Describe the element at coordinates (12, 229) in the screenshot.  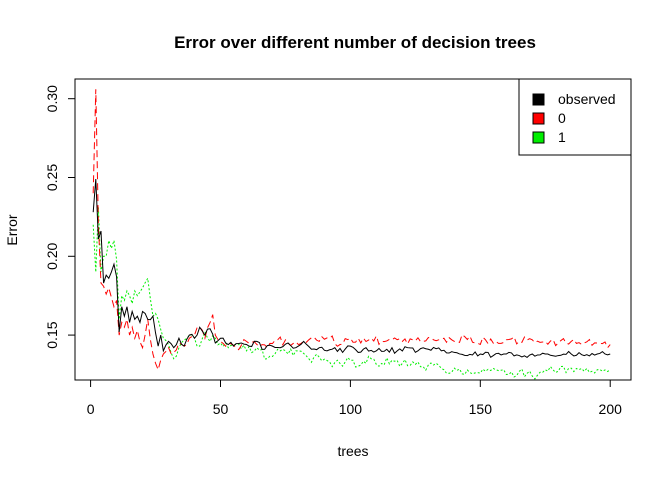
I see `y-axis-label: Error` at that location.